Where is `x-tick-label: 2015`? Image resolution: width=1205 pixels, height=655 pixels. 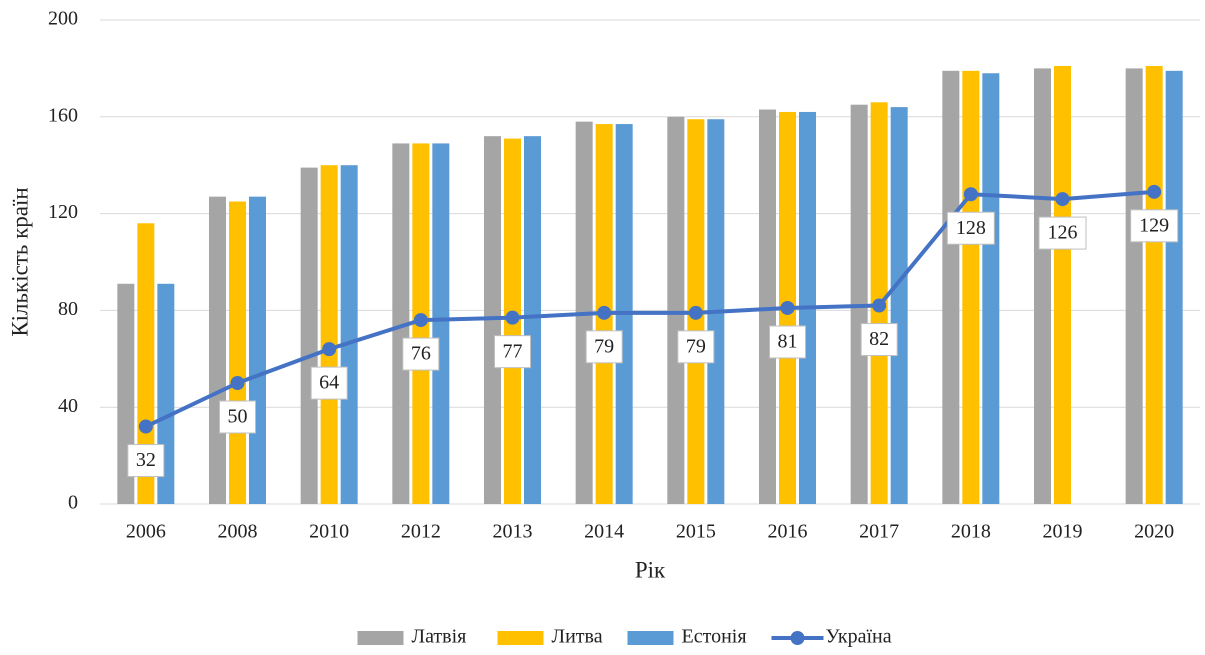 x-tick-label: 2015 is located at coordinates (696, 532).